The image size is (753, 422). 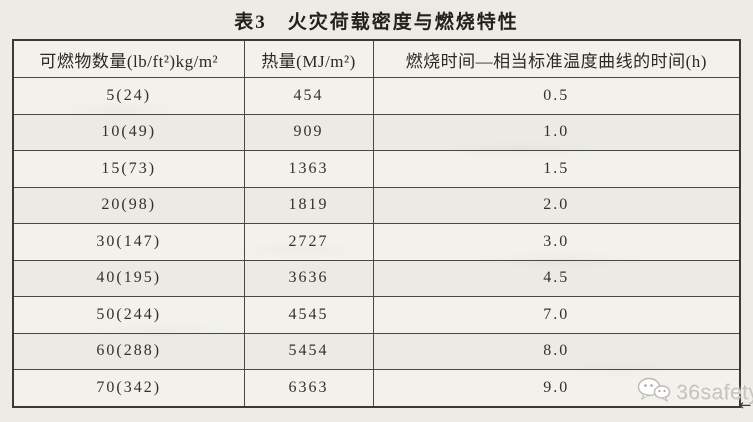 I want to click on burn-time-cell: 9.0, so click(x=556, y=388).